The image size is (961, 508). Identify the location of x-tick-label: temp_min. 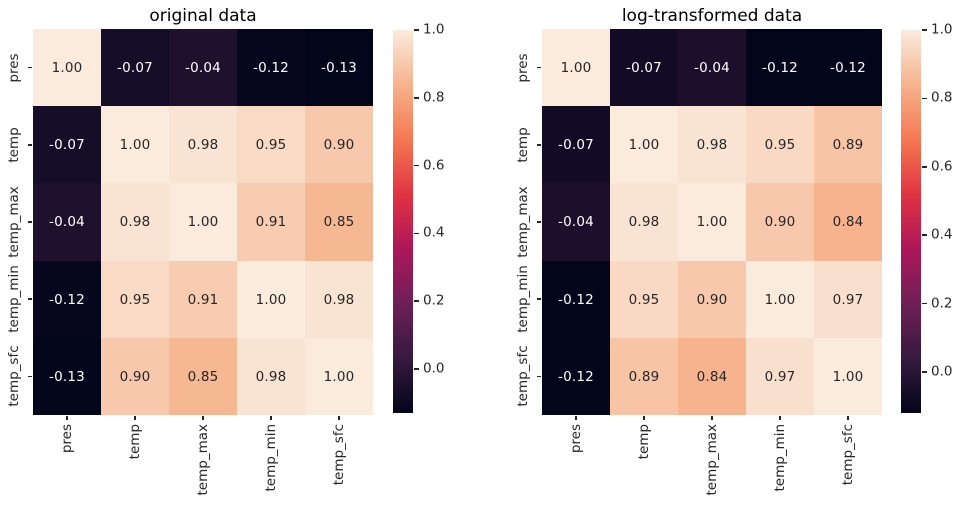
(780, 458).